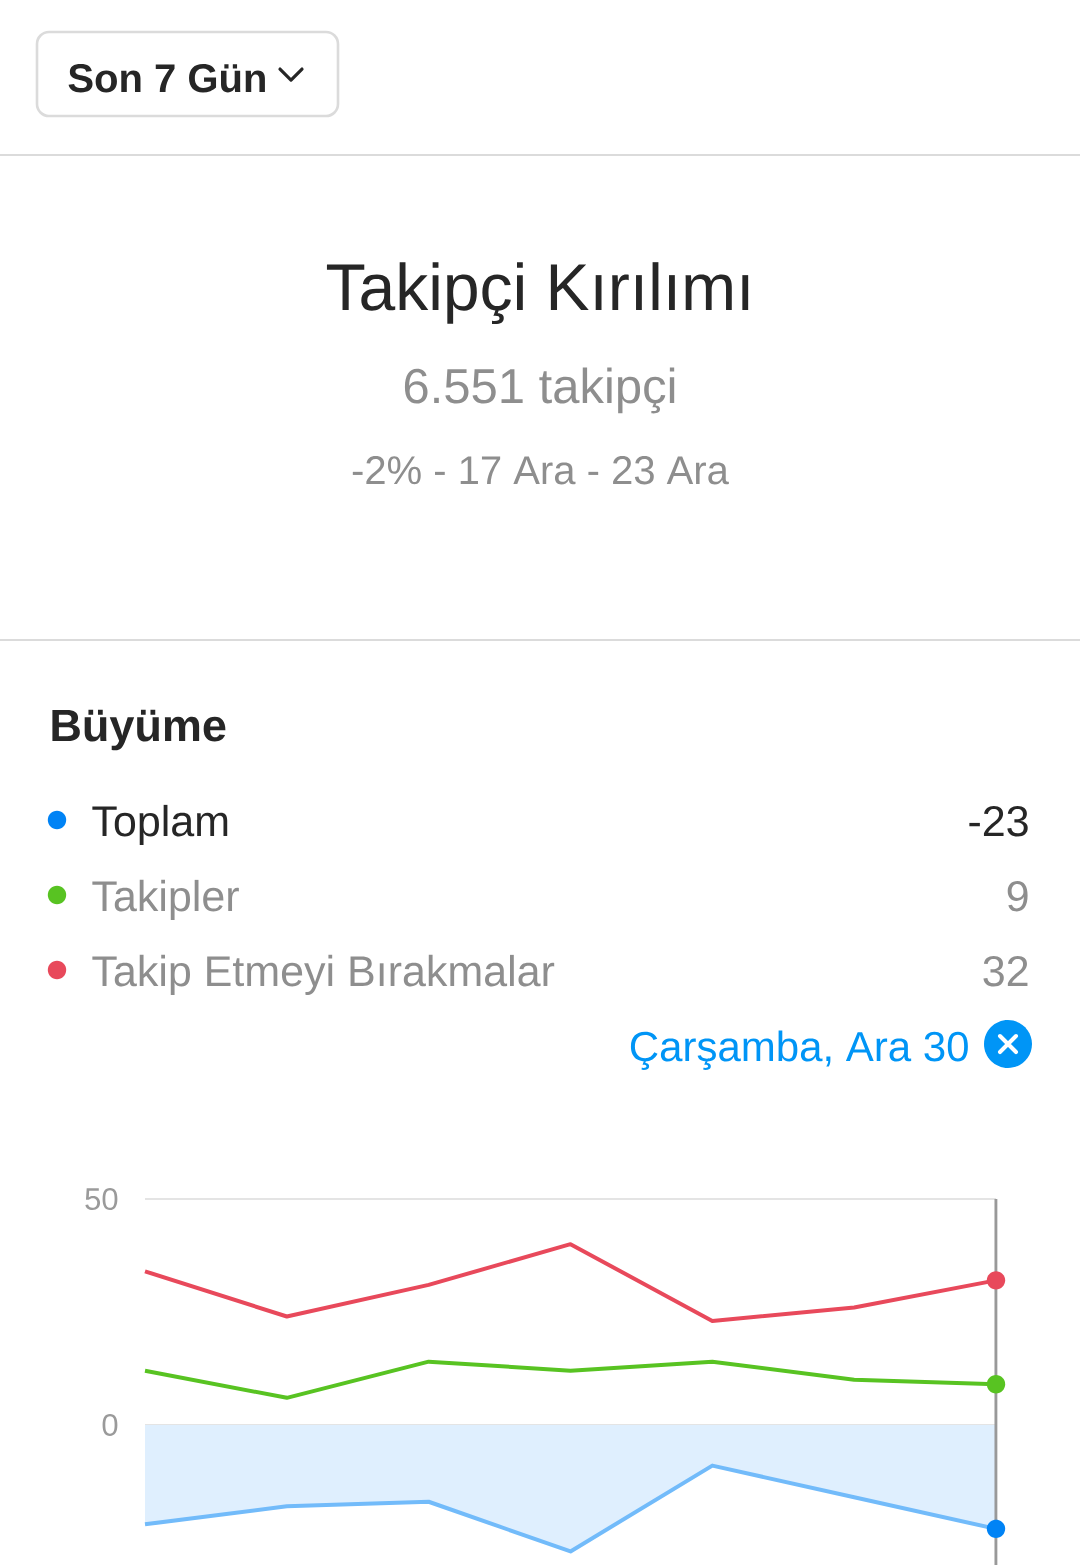  I want to click on text: 32, so click(1005, 971).